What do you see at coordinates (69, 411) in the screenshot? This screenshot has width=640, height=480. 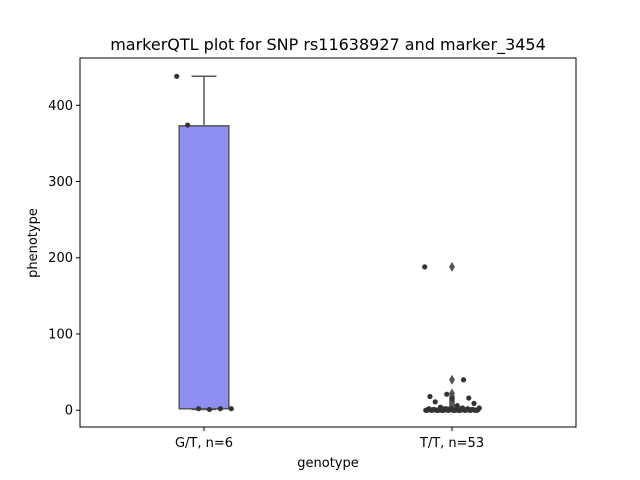 I see `y-tick-label: 0` at bounding box center [69, 411].